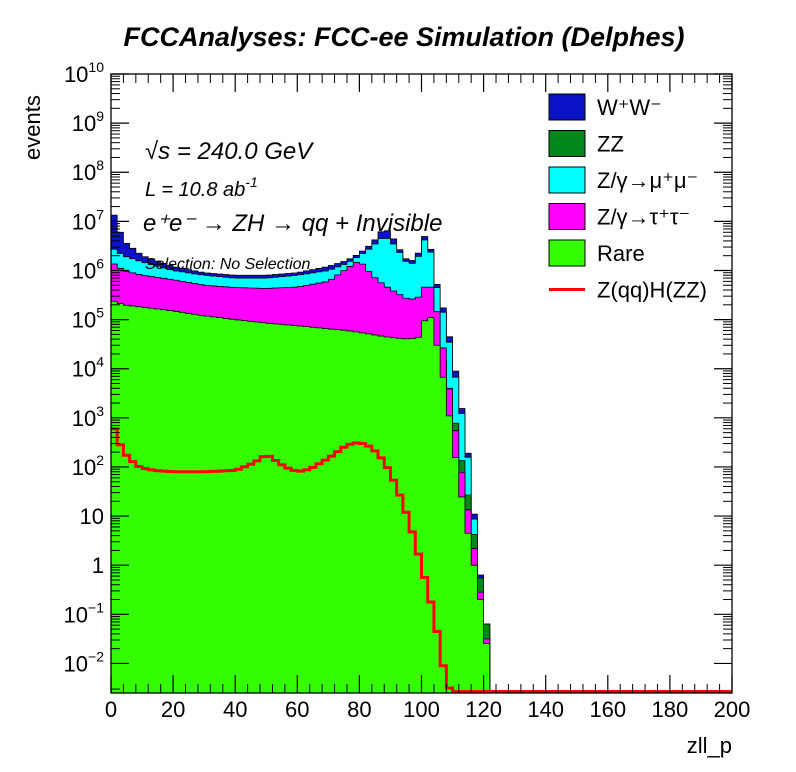  Describe the element at coordinates (607, 709) in the screenshot. I see `x-tick-label: 160` at that location.